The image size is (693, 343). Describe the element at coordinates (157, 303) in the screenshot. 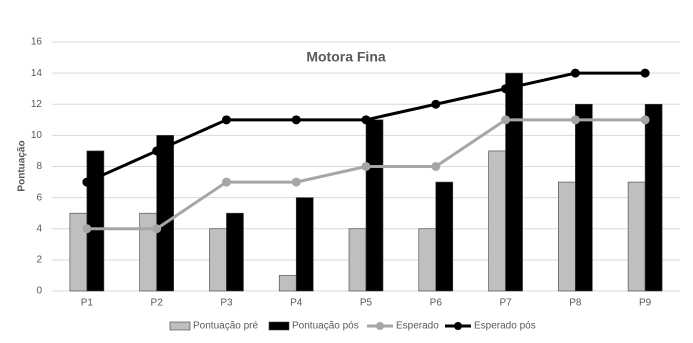

I see `x-tick-label: P2` at that location.